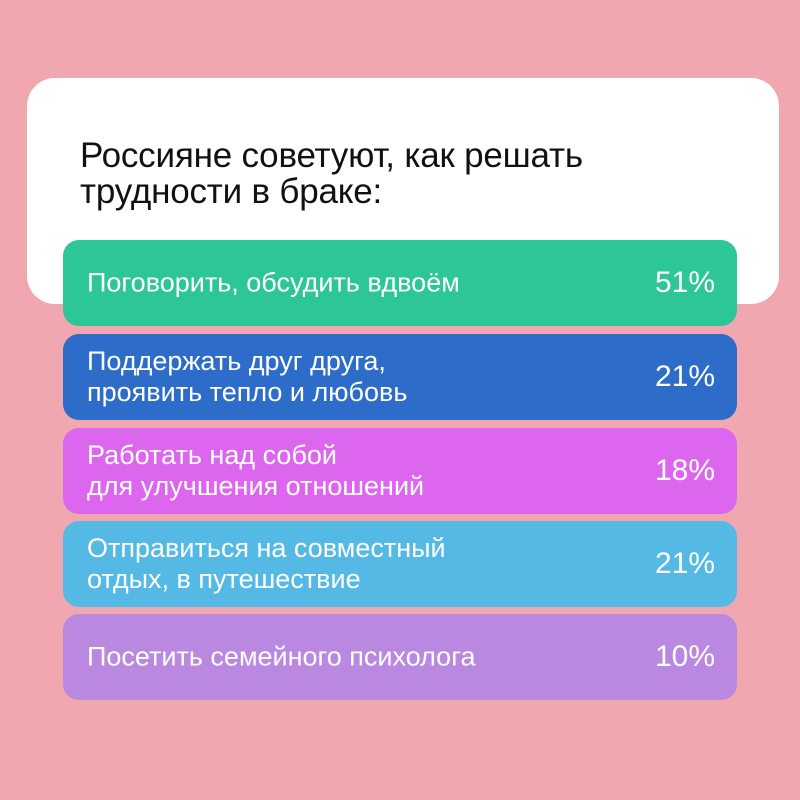  What do you see at coordinates (247, 392) in the screenshot?
I see `bar-label-line: проявить тепло и любовь` at bounding box center [247, 392].